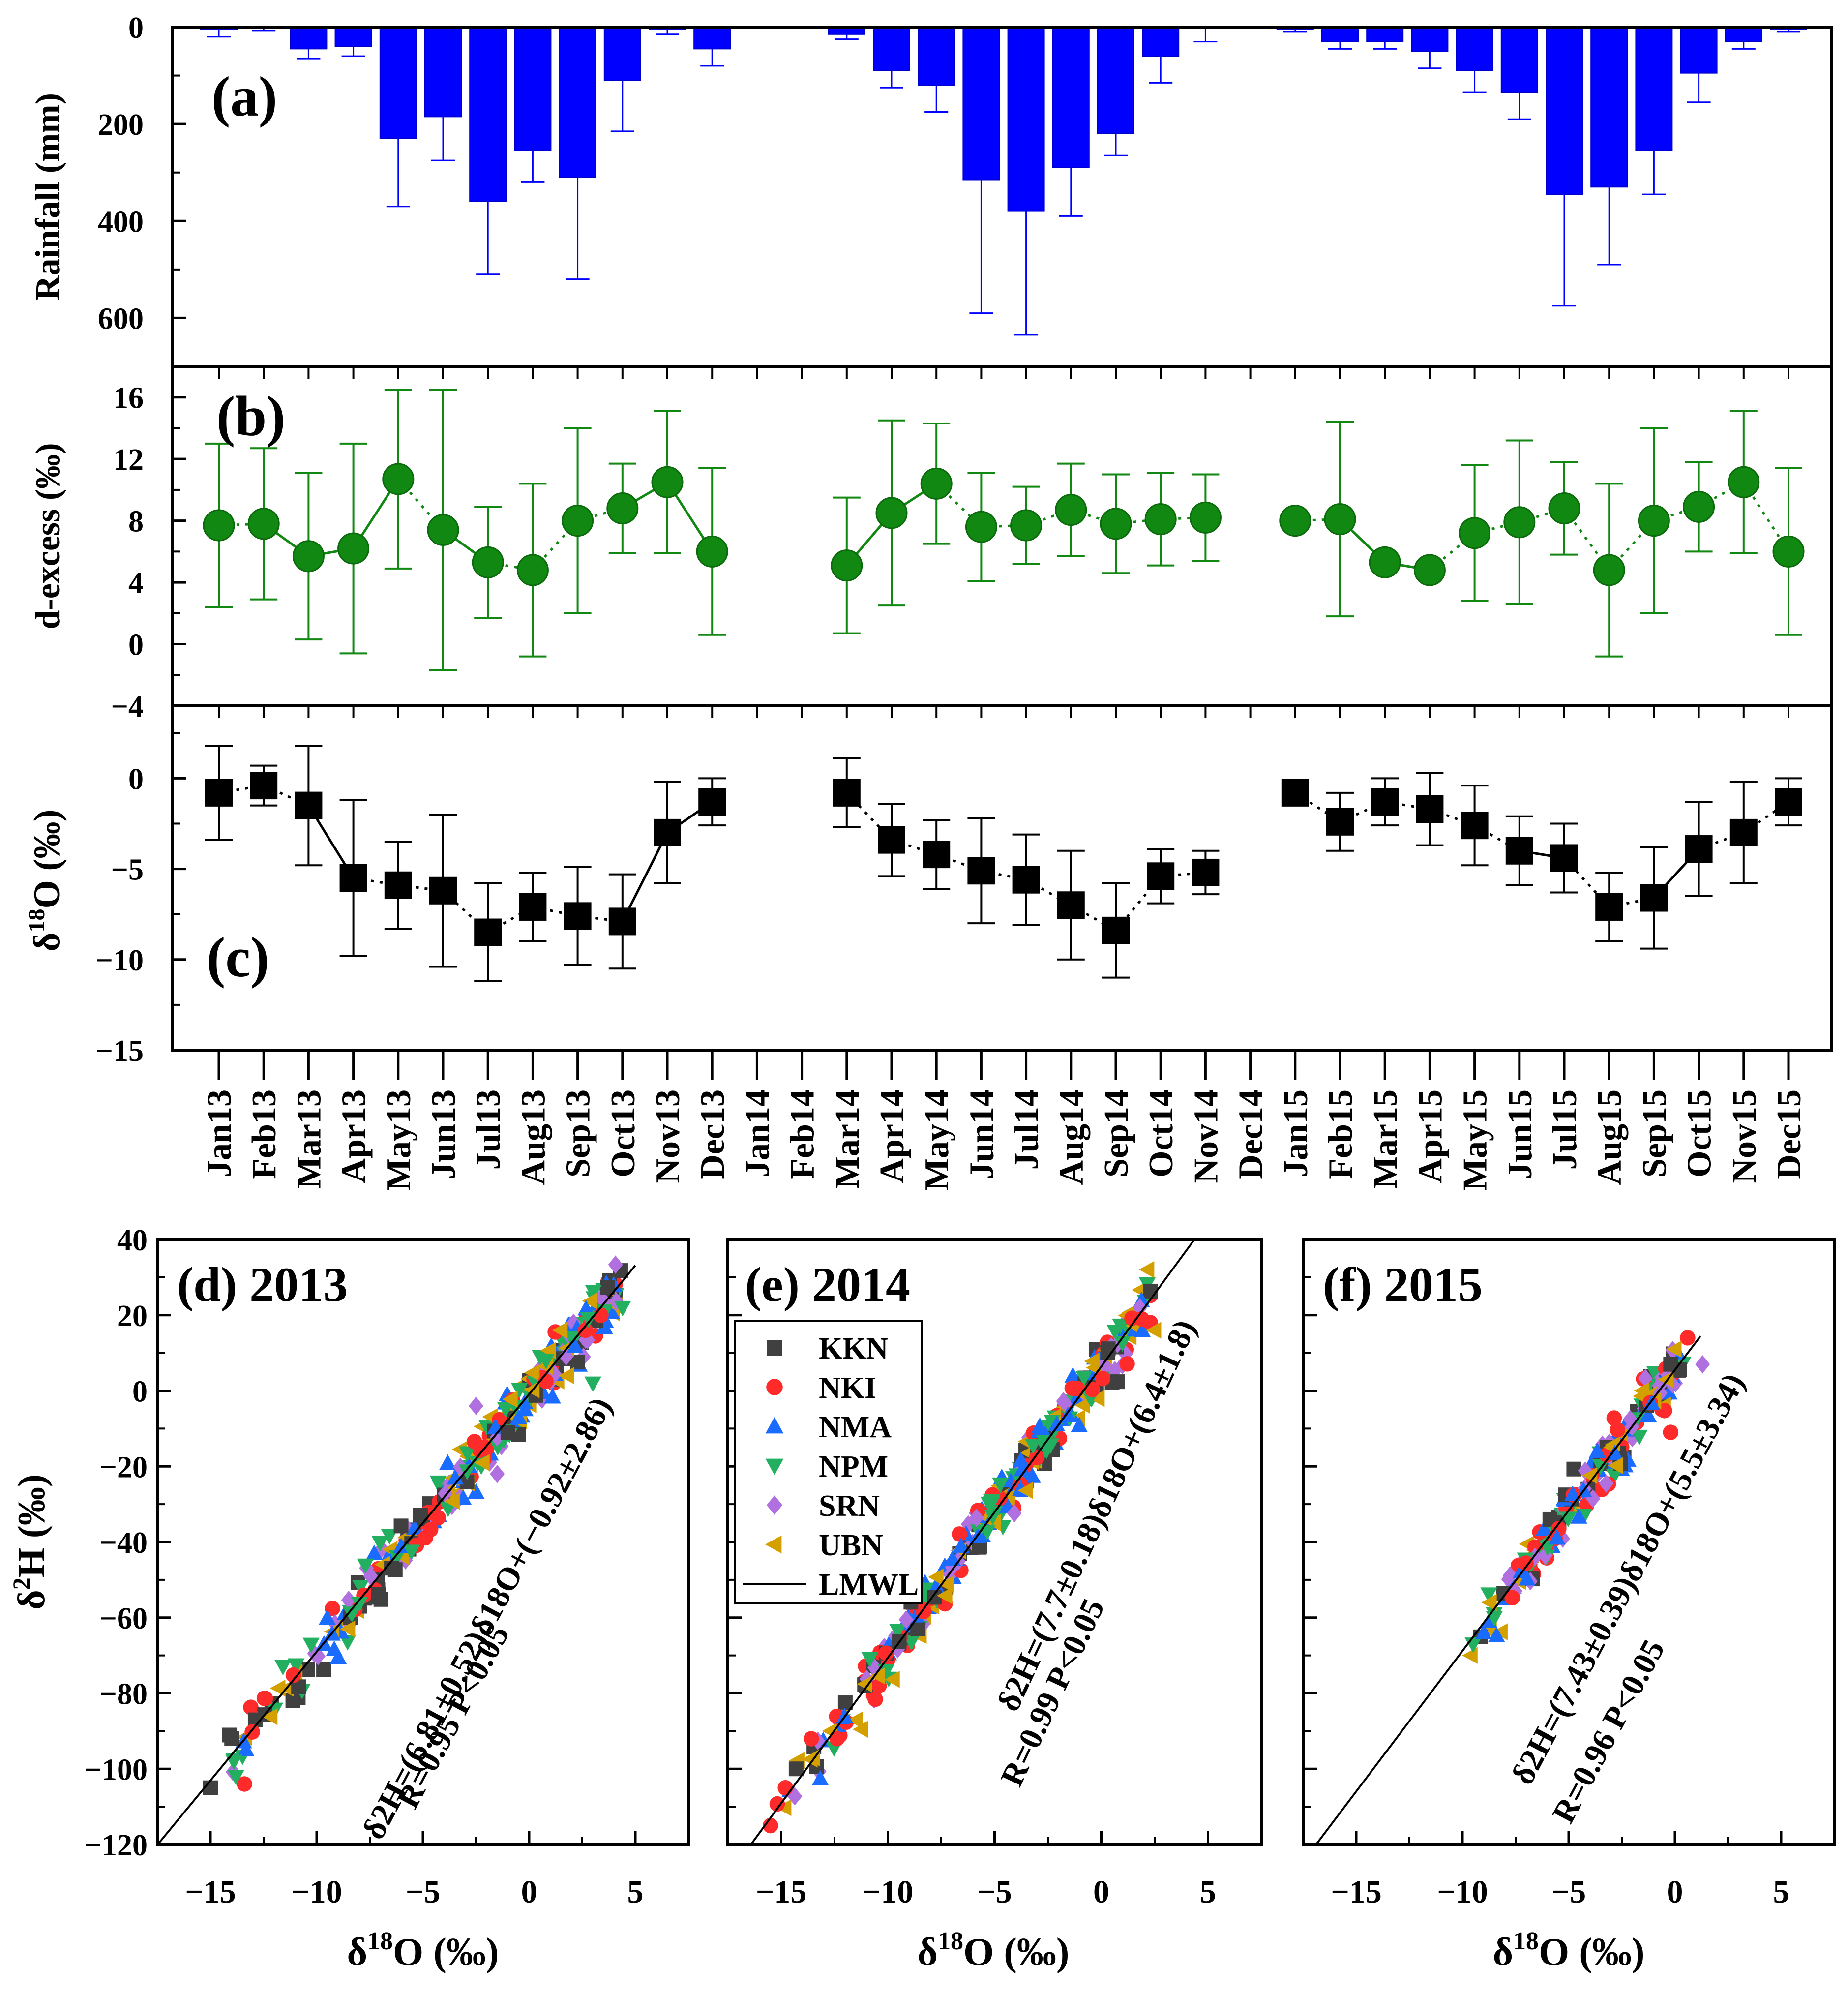 Image resolution: width=1848 pixels, height=1994 pixels. What do you see at coordinates (231, 1738) in the screenshot?
I see `scatter-point-kkn` at bounding box center [231, 1738].